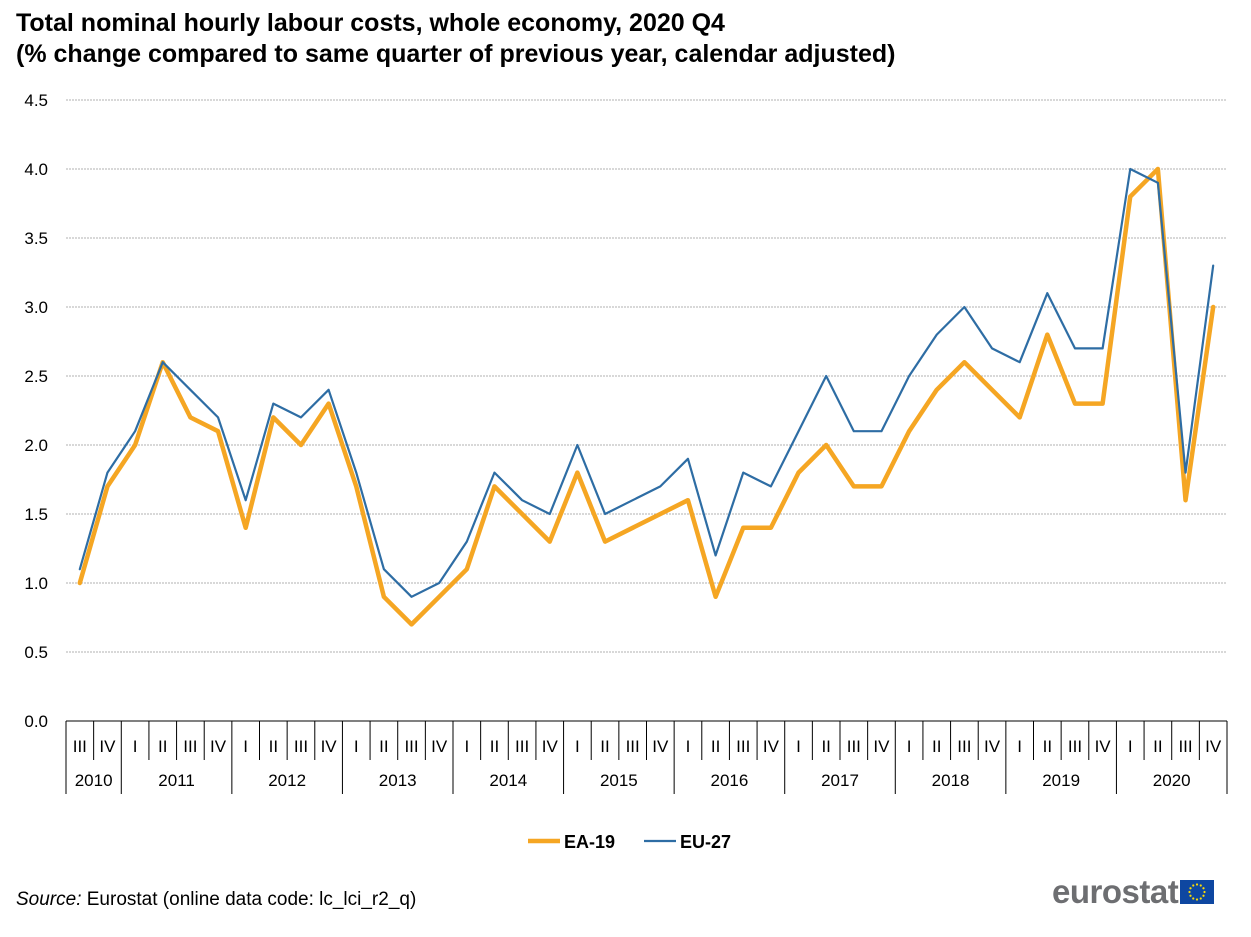 The height and width of the screenshot is (937, 1251). What do you see at coordinates (36, 652) in the screenshot?
I see `y-tick-label: 0.5` at bounding box center [36, 652].